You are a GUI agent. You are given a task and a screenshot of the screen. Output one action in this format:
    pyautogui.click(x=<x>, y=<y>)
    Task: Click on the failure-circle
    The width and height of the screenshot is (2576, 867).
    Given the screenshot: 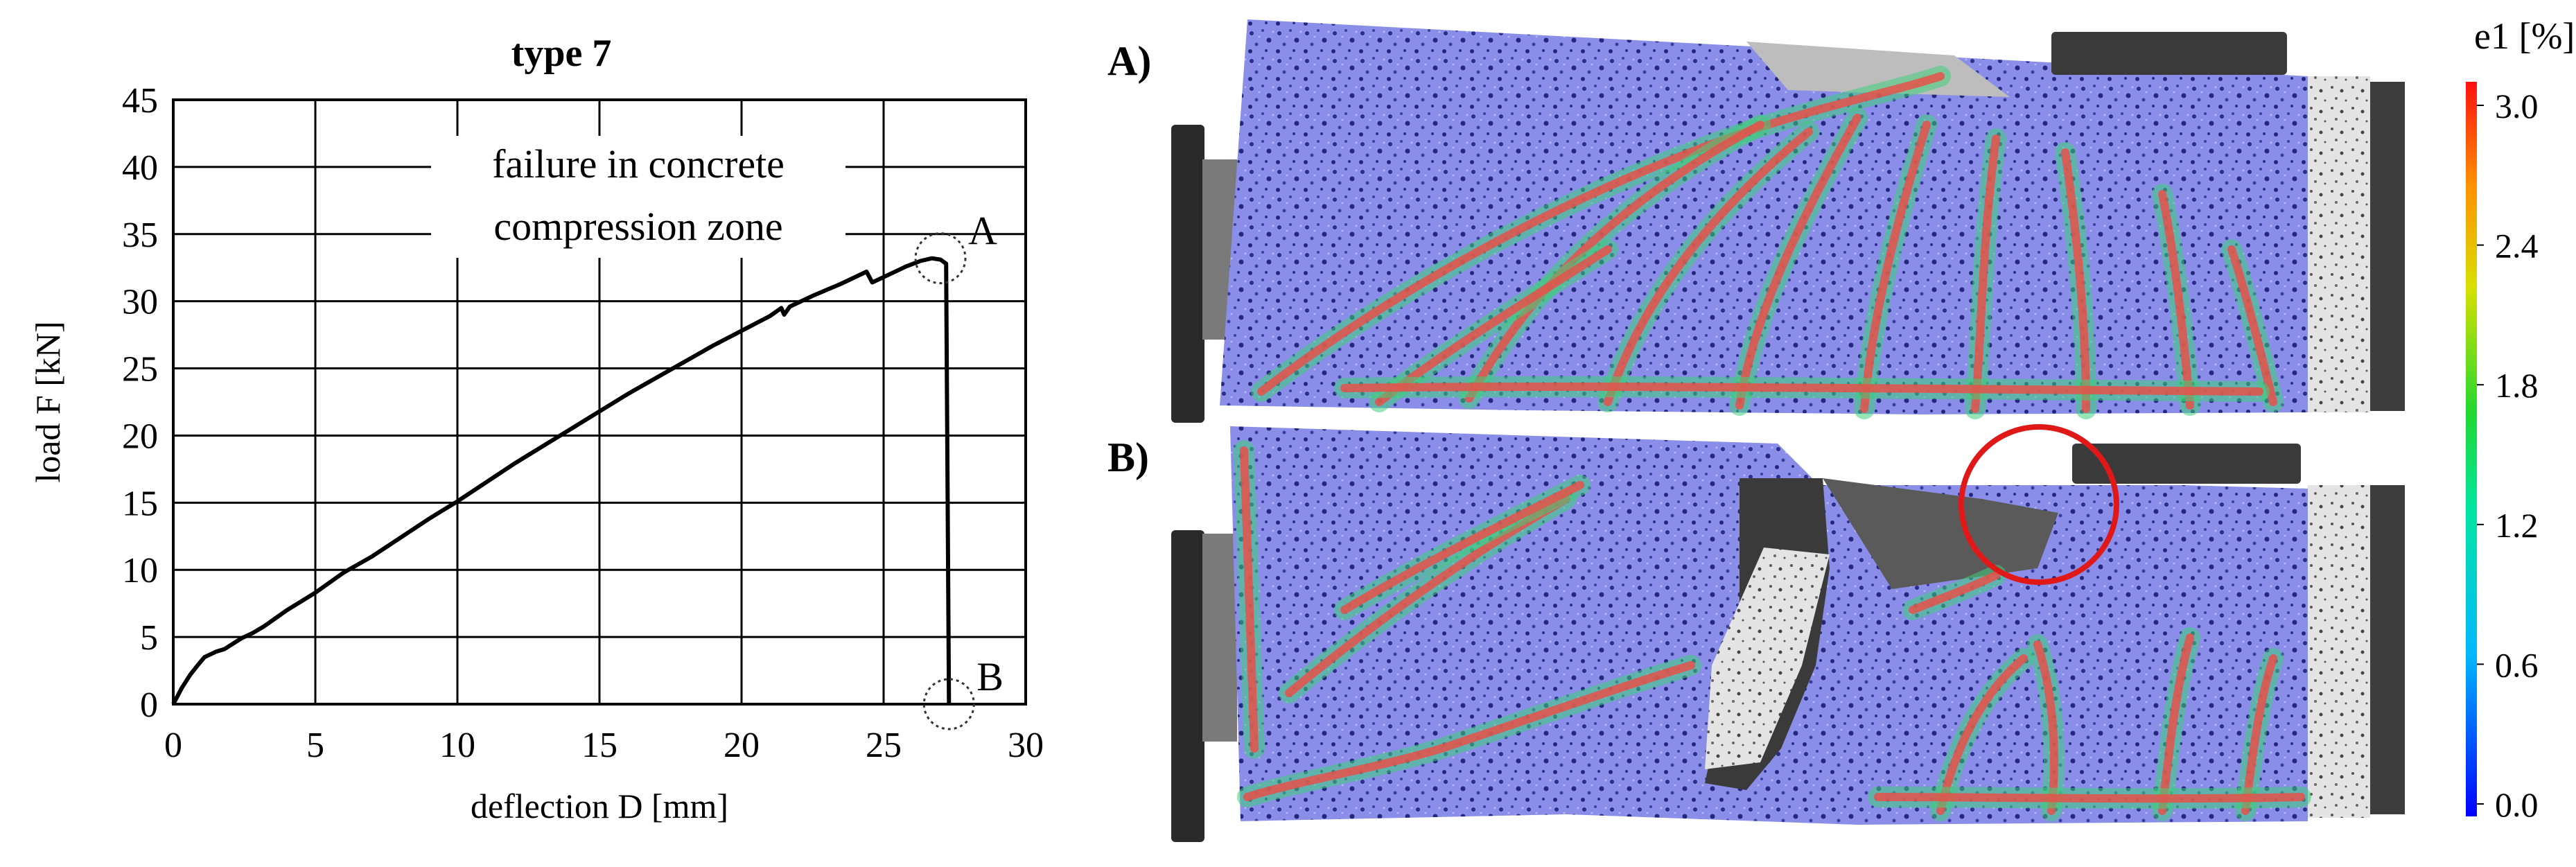 What is the action you would take?
    pyautogui.click(x=2039, y=504)
    